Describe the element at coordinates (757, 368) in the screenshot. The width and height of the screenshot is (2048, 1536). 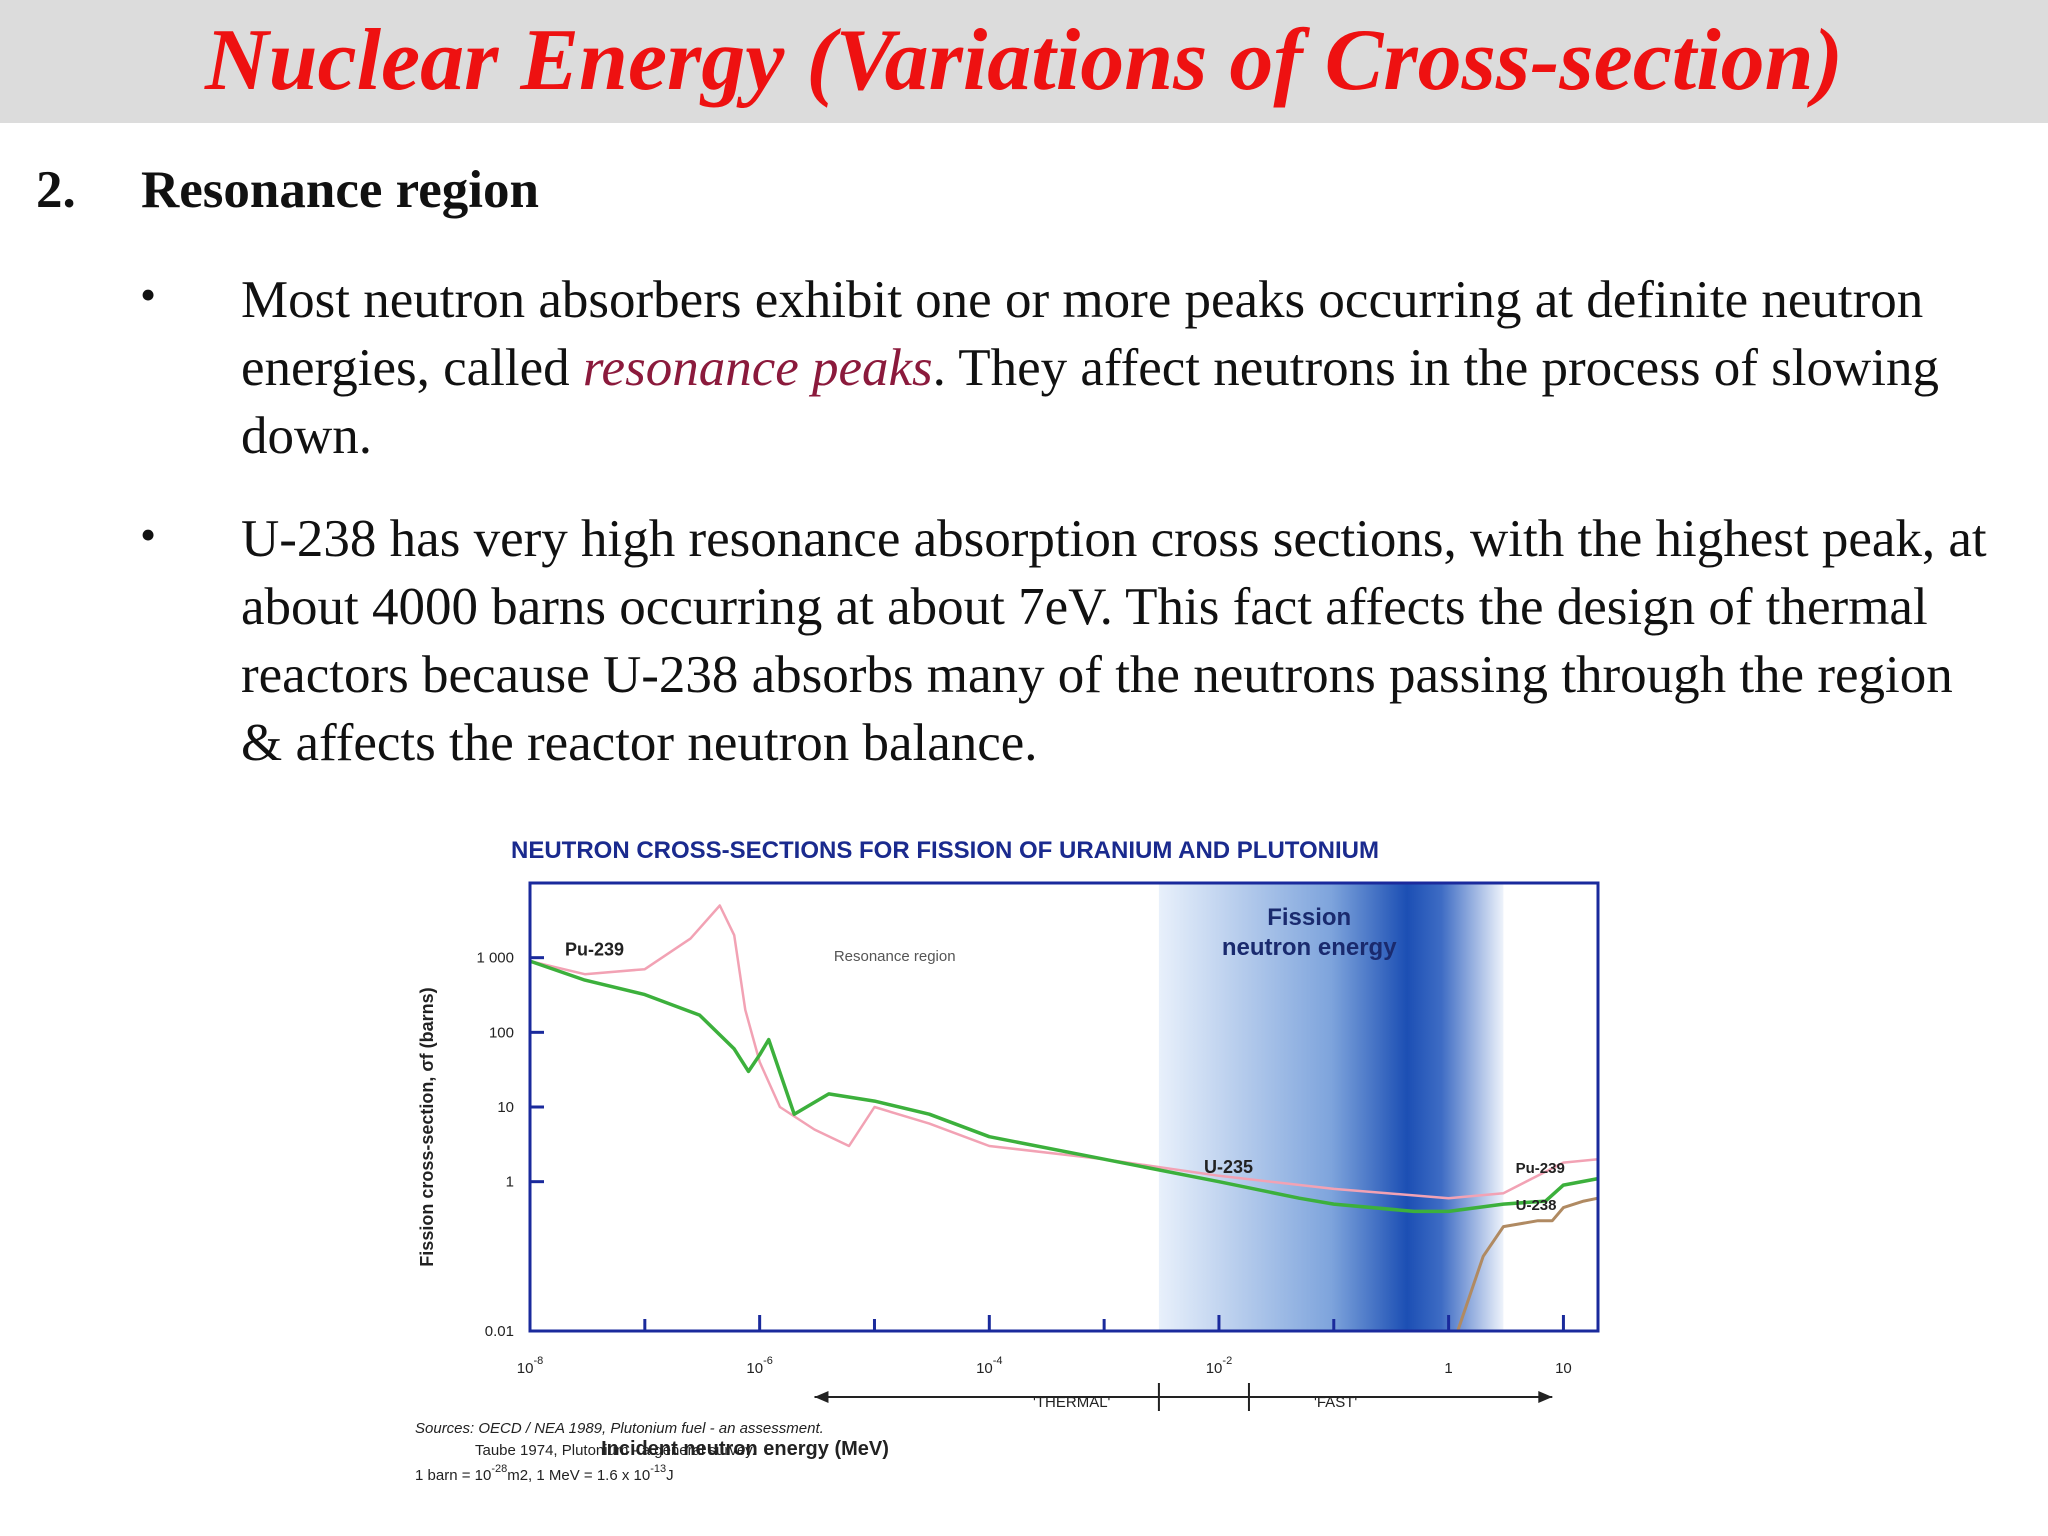
I see `bullet-1-emphasis: resonance peaks` at that location.